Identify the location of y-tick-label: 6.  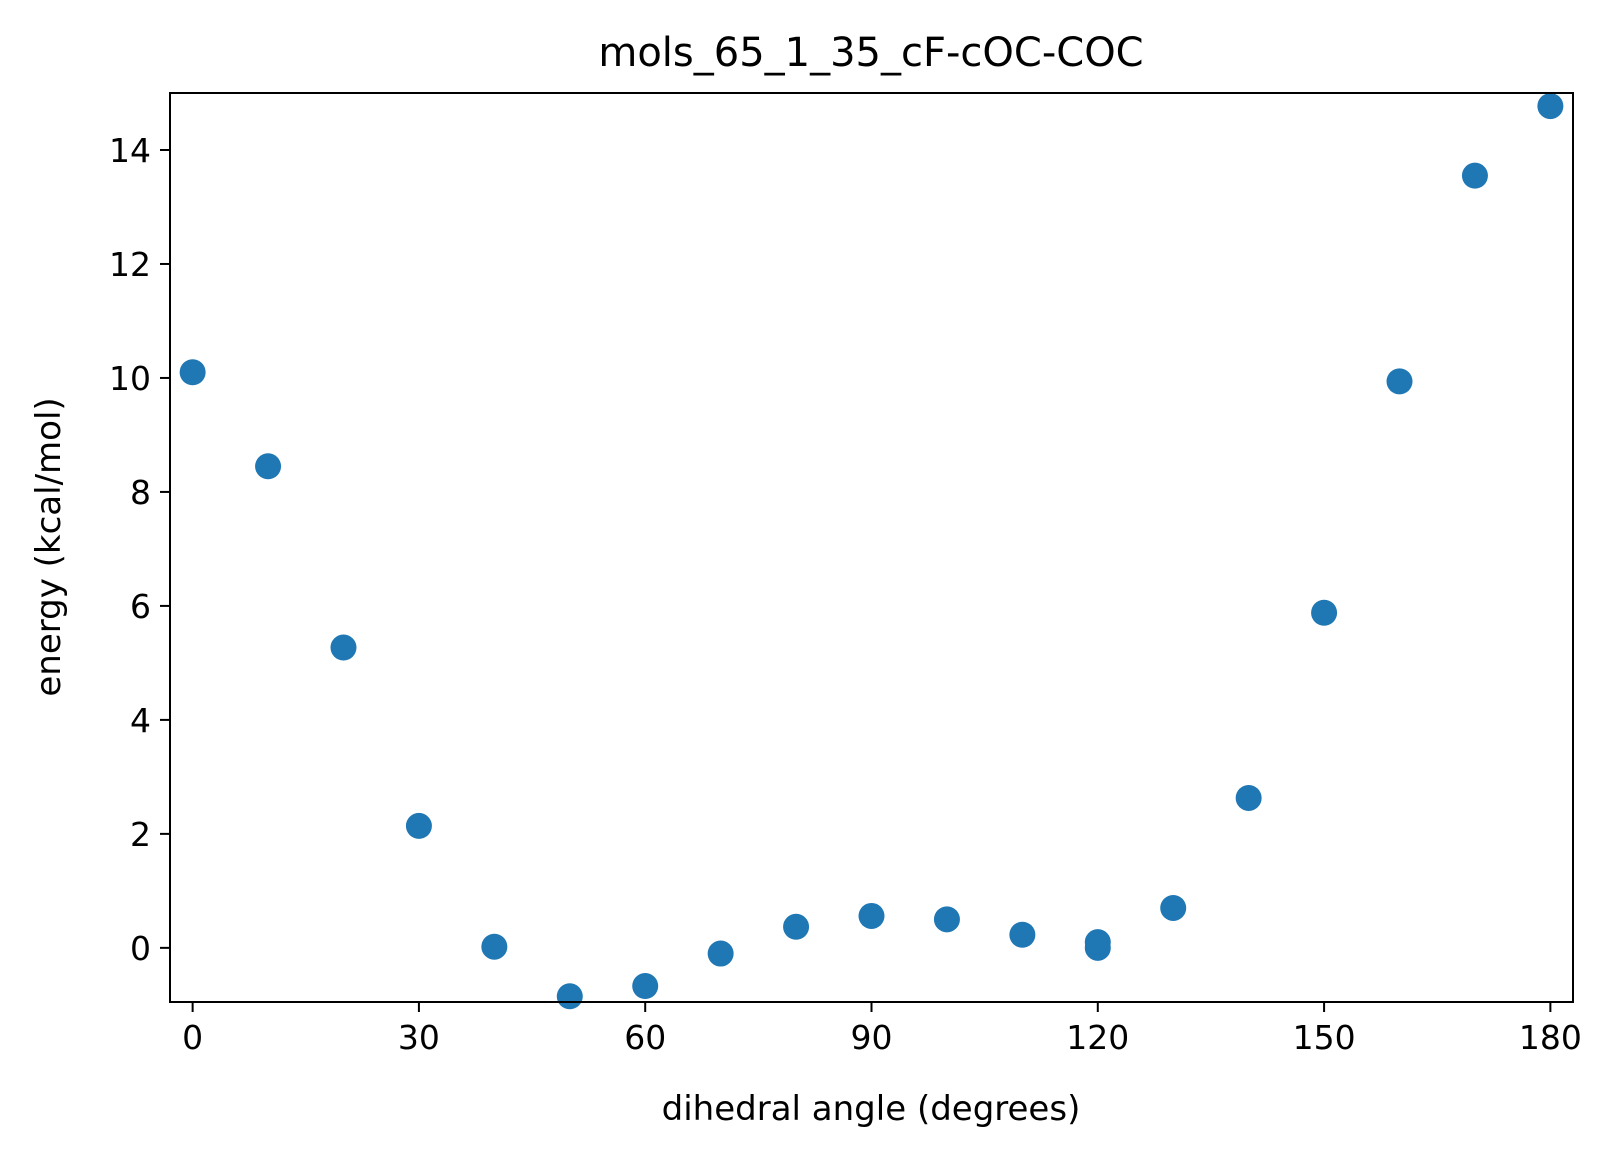
(140, 606).